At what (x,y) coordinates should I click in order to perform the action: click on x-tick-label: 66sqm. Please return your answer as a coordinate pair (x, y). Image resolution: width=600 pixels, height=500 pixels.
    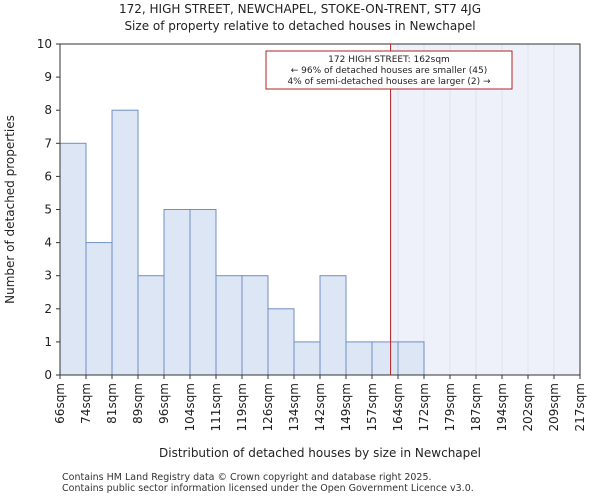
    Looking at the image, I should click on (60, 403).